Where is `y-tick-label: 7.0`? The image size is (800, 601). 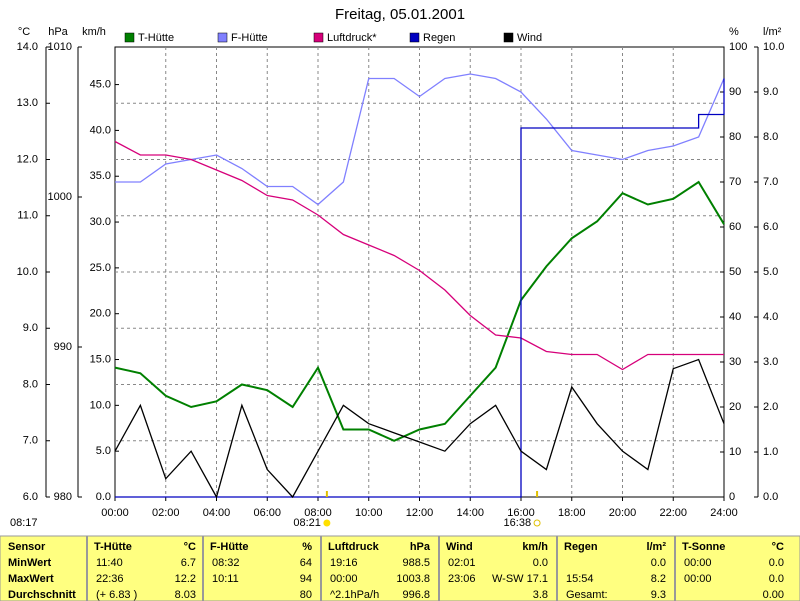 y-tick-label: 7.0 is located at coordinates (30, 441).